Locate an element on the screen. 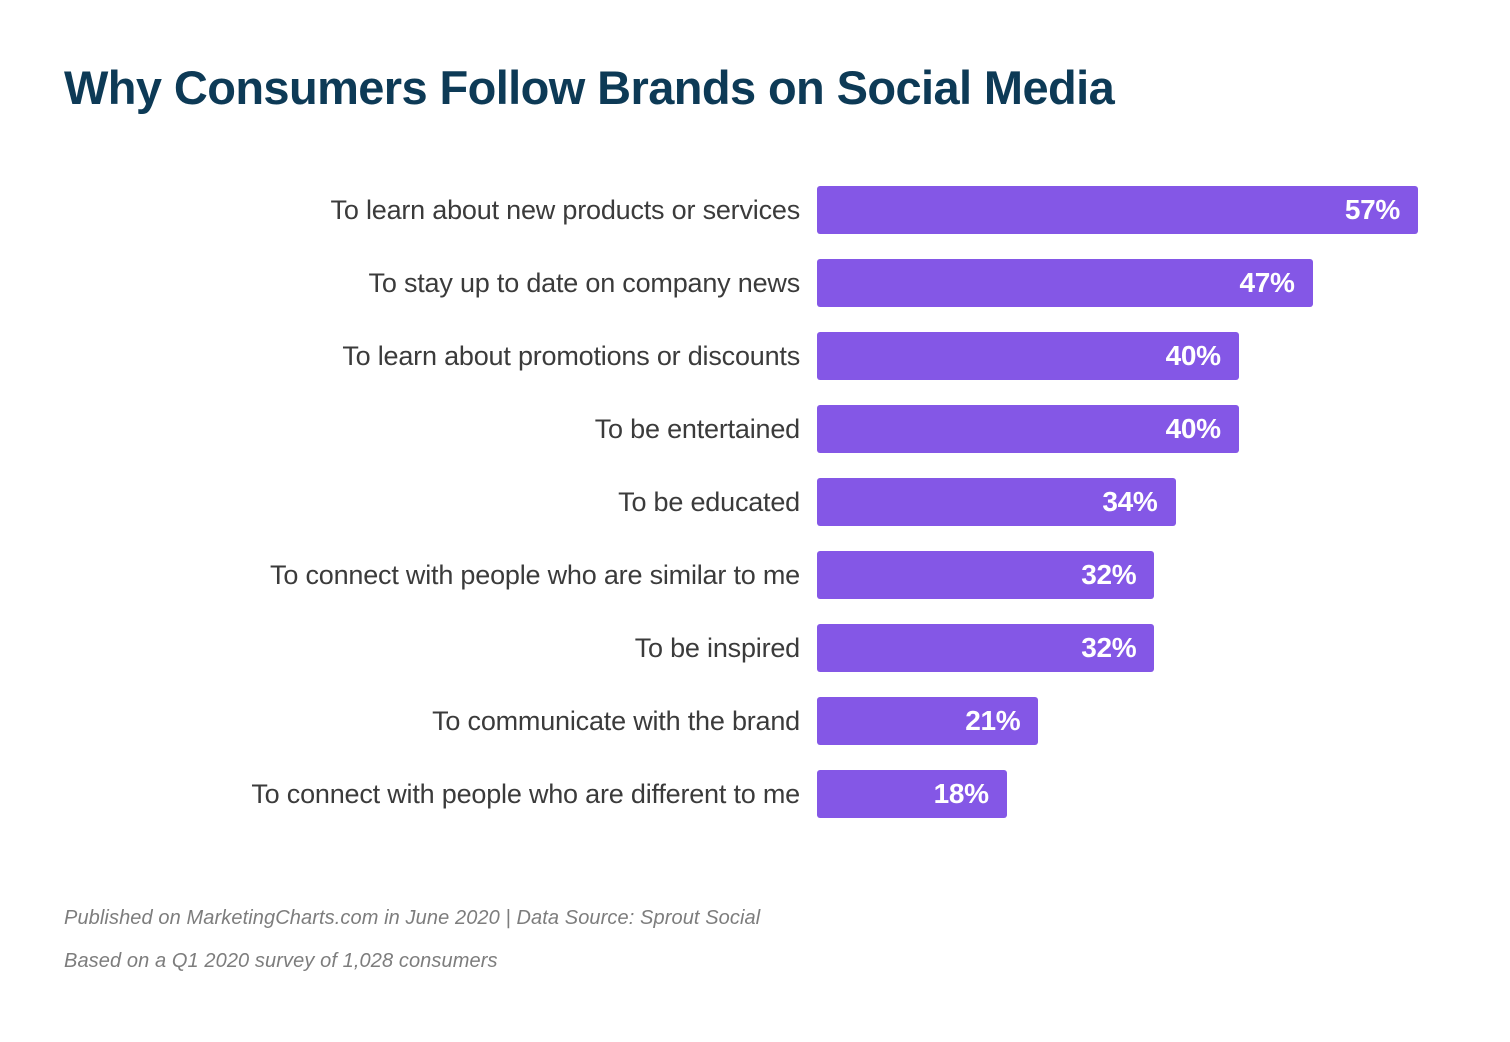  bar: 47% is located at coordinates (1065, 283).